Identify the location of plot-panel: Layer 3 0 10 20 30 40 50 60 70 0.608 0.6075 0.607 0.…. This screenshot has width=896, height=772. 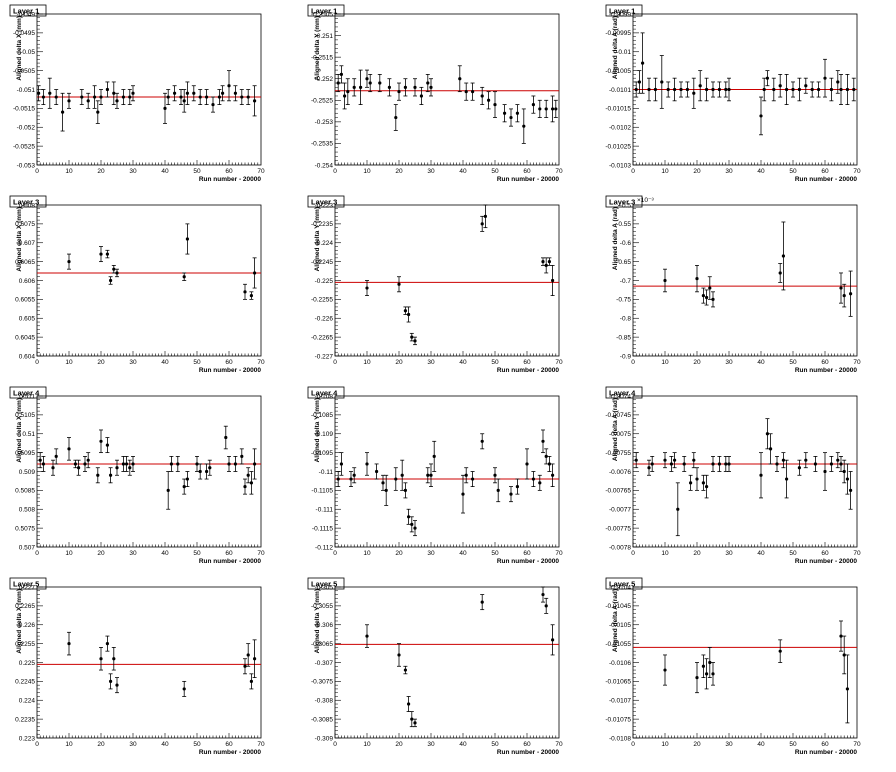
(149, 286).